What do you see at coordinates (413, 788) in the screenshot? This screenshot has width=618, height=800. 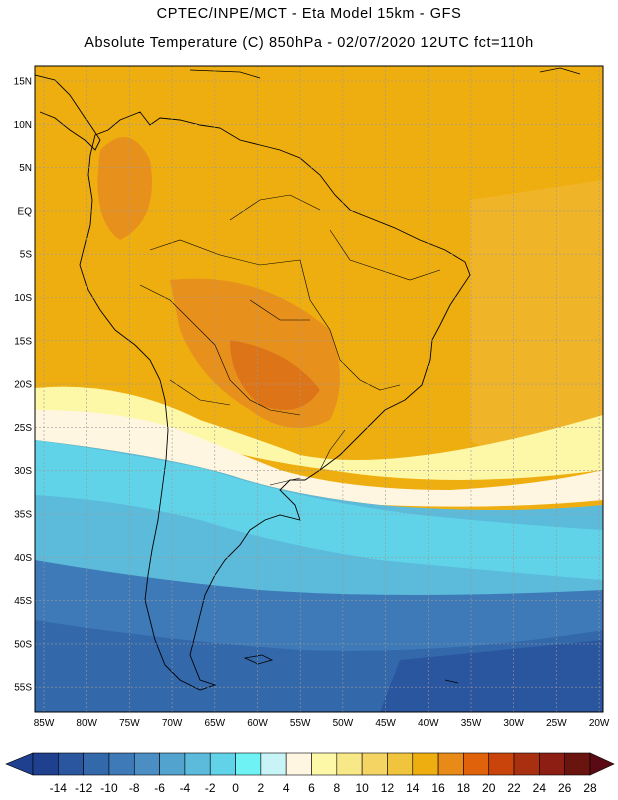 I see `colorbar-tick-label: 14` at bounding box center [413, 788].